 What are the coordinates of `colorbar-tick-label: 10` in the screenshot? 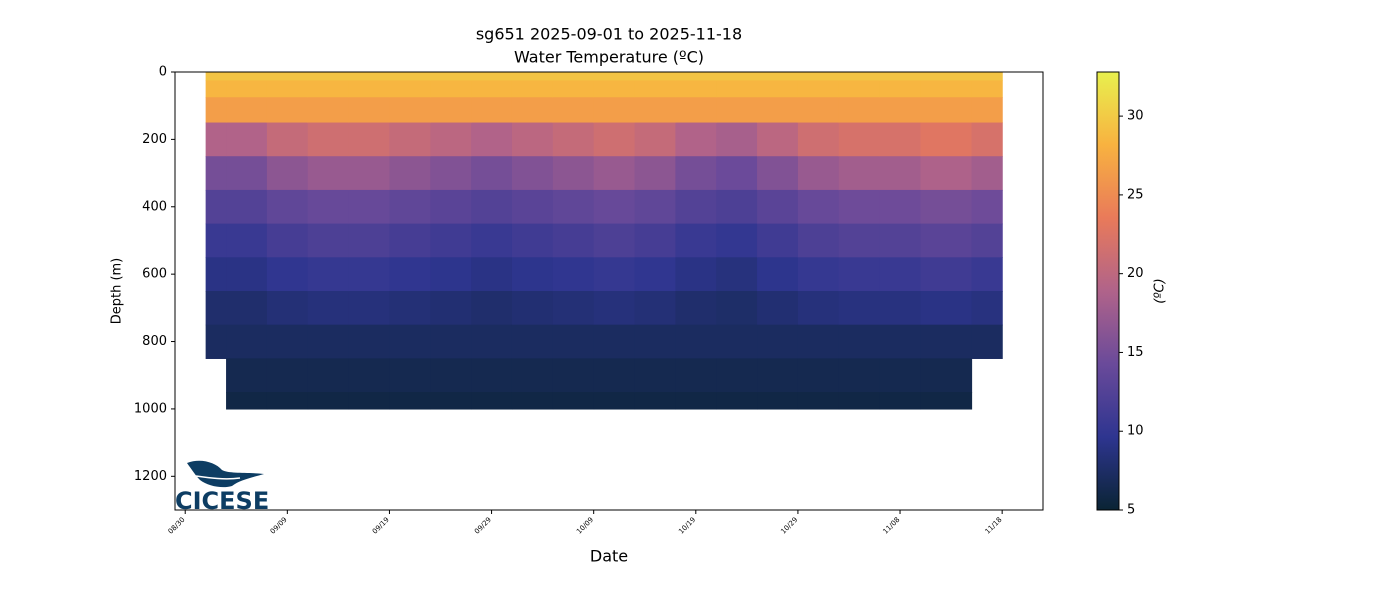 It's located at (1135, 431).